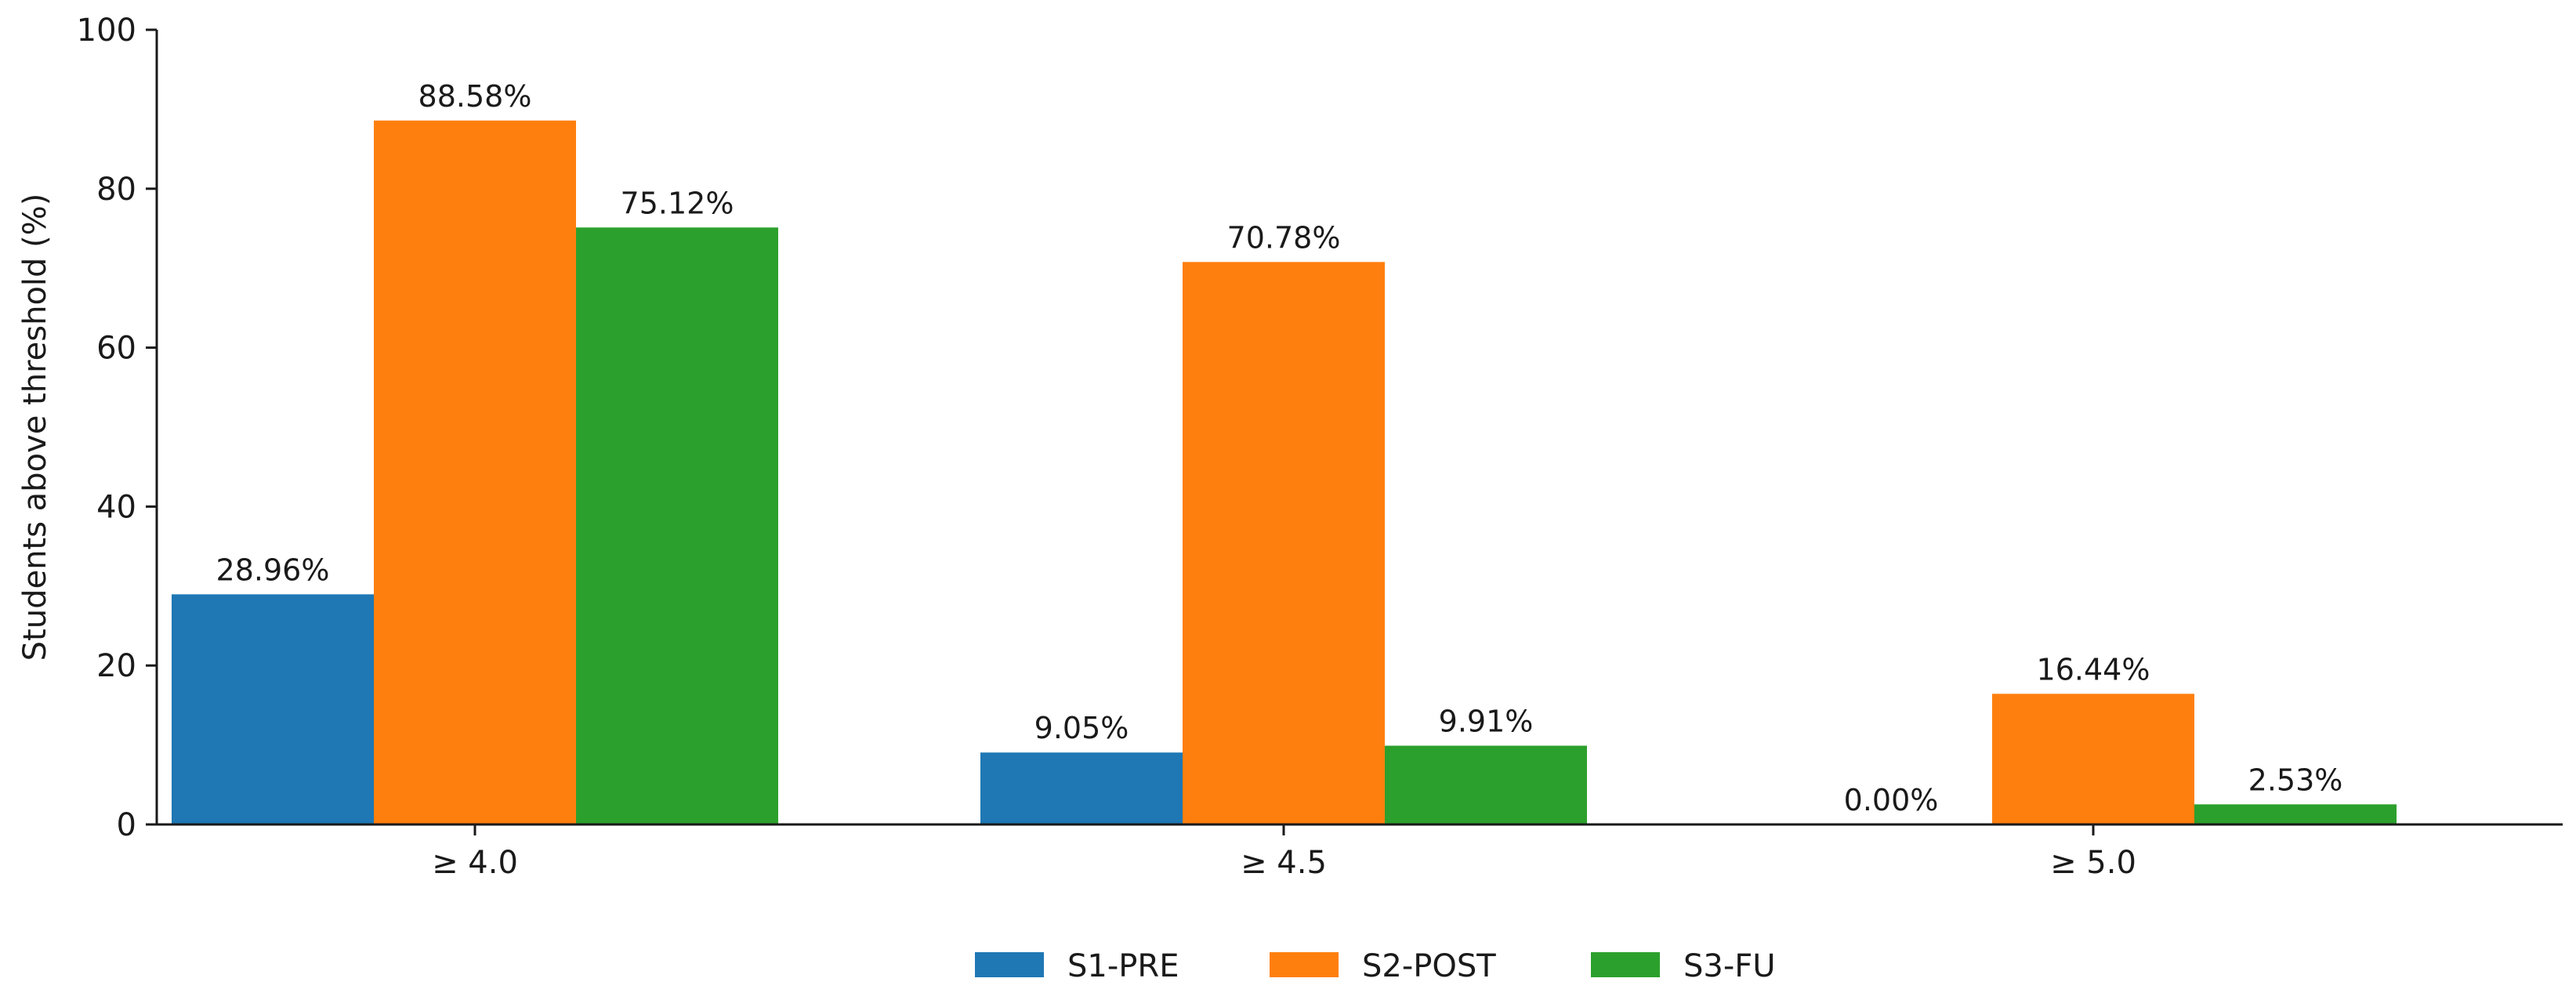 The width and height of the screenshot is (2576, 1000). I want to click on data-label-s2-post-2: 70.78%, so click(1284, 237).